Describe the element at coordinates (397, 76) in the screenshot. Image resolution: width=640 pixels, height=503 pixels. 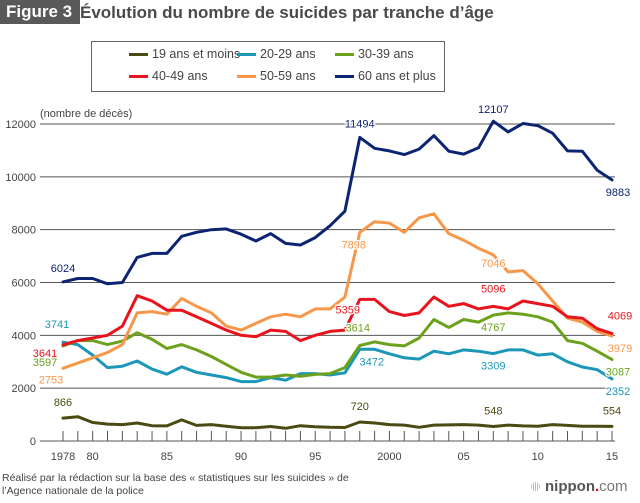
I see `legend-label: 60 ans et plus` at that location.